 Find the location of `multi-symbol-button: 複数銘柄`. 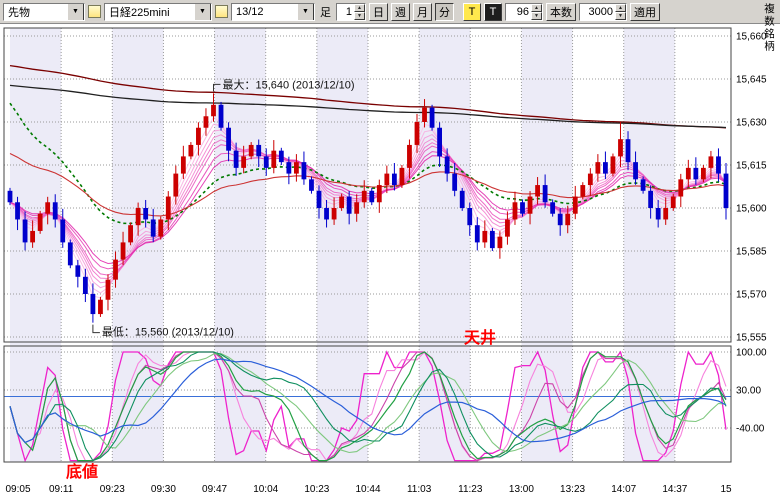

multi-symbol-button: 複数銘柄 is located at coordinates (769, 28).